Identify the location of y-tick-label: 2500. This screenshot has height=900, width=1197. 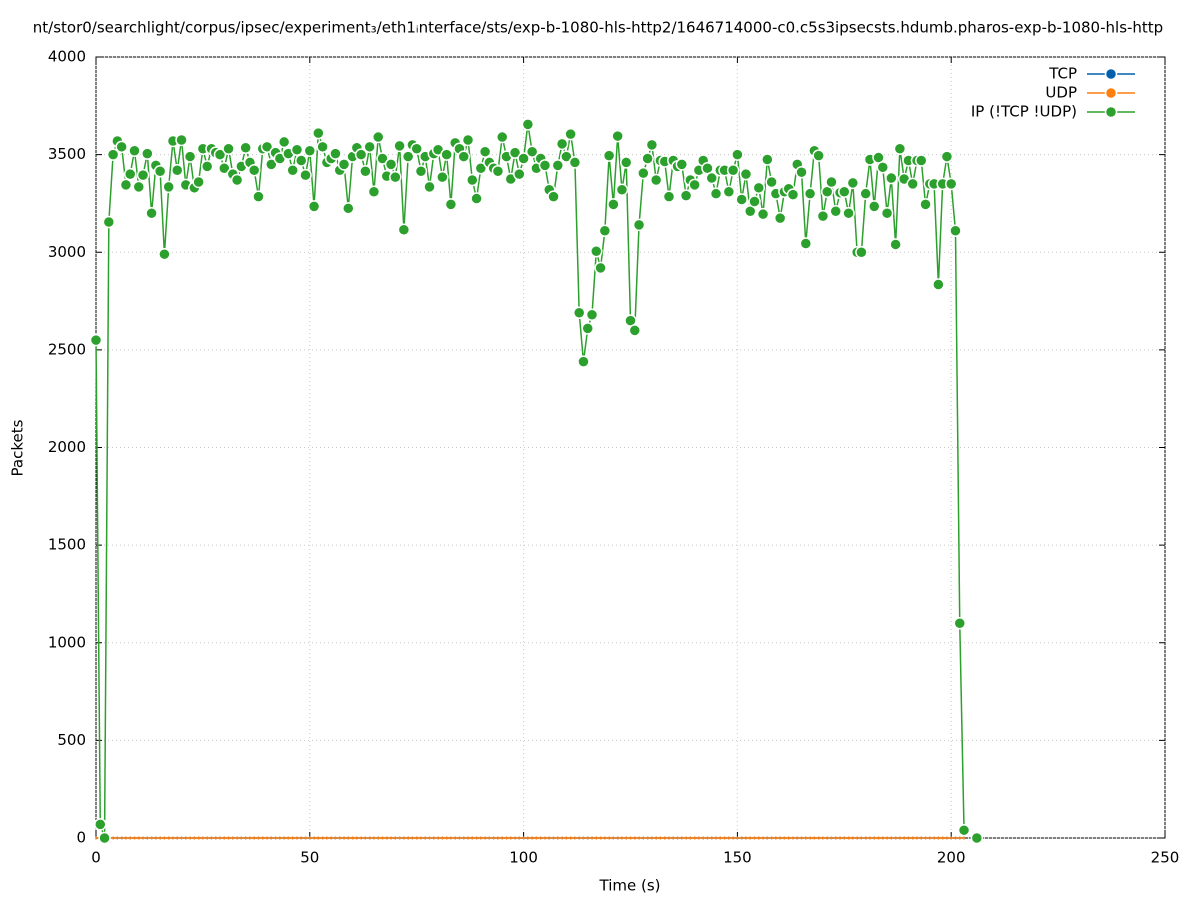
(67, 349).